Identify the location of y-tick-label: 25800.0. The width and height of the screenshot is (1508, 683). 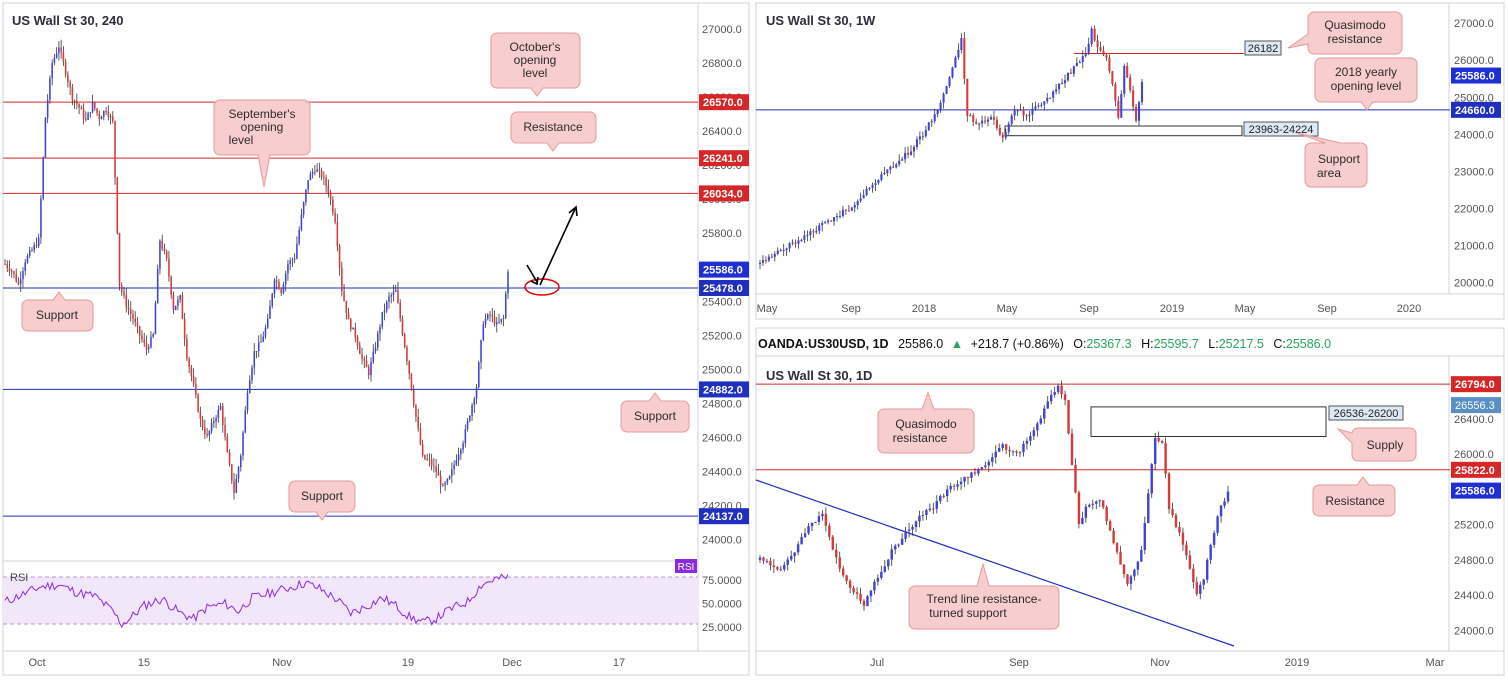
(722, 234).